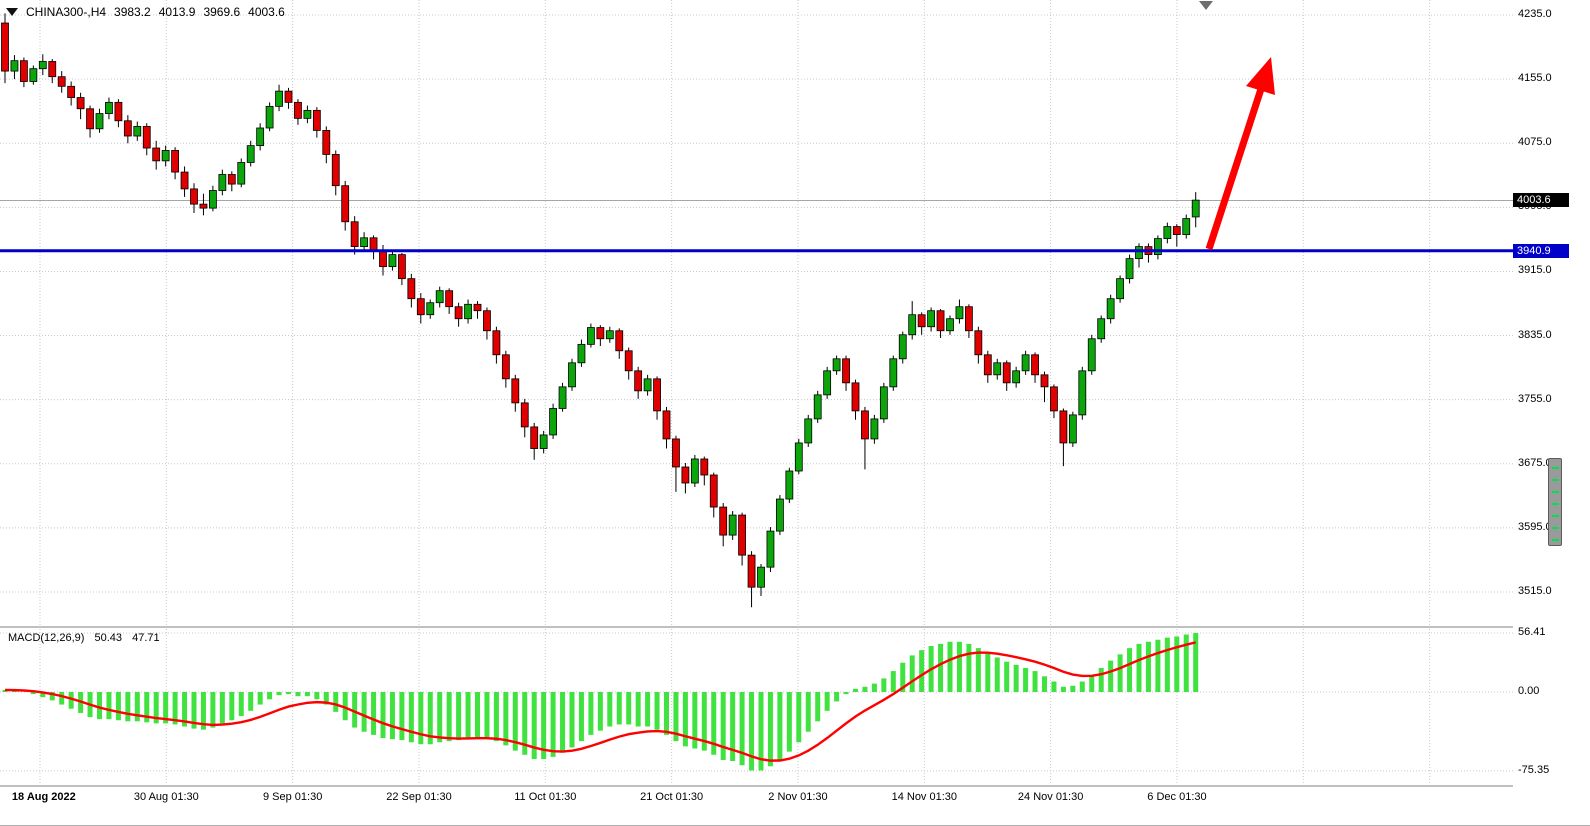 This screenshot has width=1590, height=826. What do you see at coordinates (146, 638) in the screenshot?
I see `macd-value-signal: 47.71` at bounding box center [146, 638].